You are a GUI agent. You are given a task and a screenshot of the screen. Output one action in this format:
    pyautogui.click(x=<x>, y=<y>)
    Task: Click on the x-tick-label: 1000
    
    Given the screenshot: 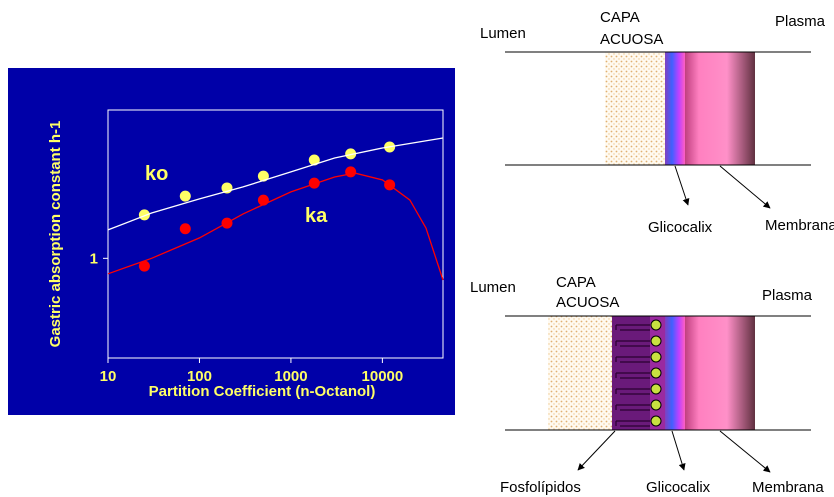 What is the action you would take?
    pyautogui.click(x=290, y=376)
    